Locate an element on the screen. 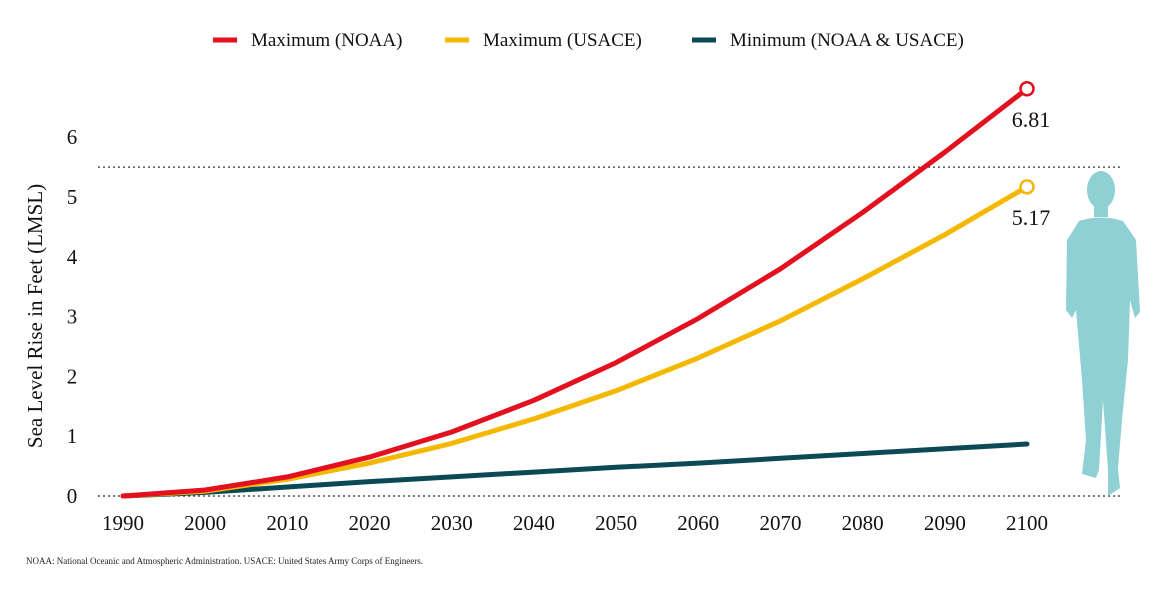  y-tick-label: 4 is located at coordinates (72, 257).